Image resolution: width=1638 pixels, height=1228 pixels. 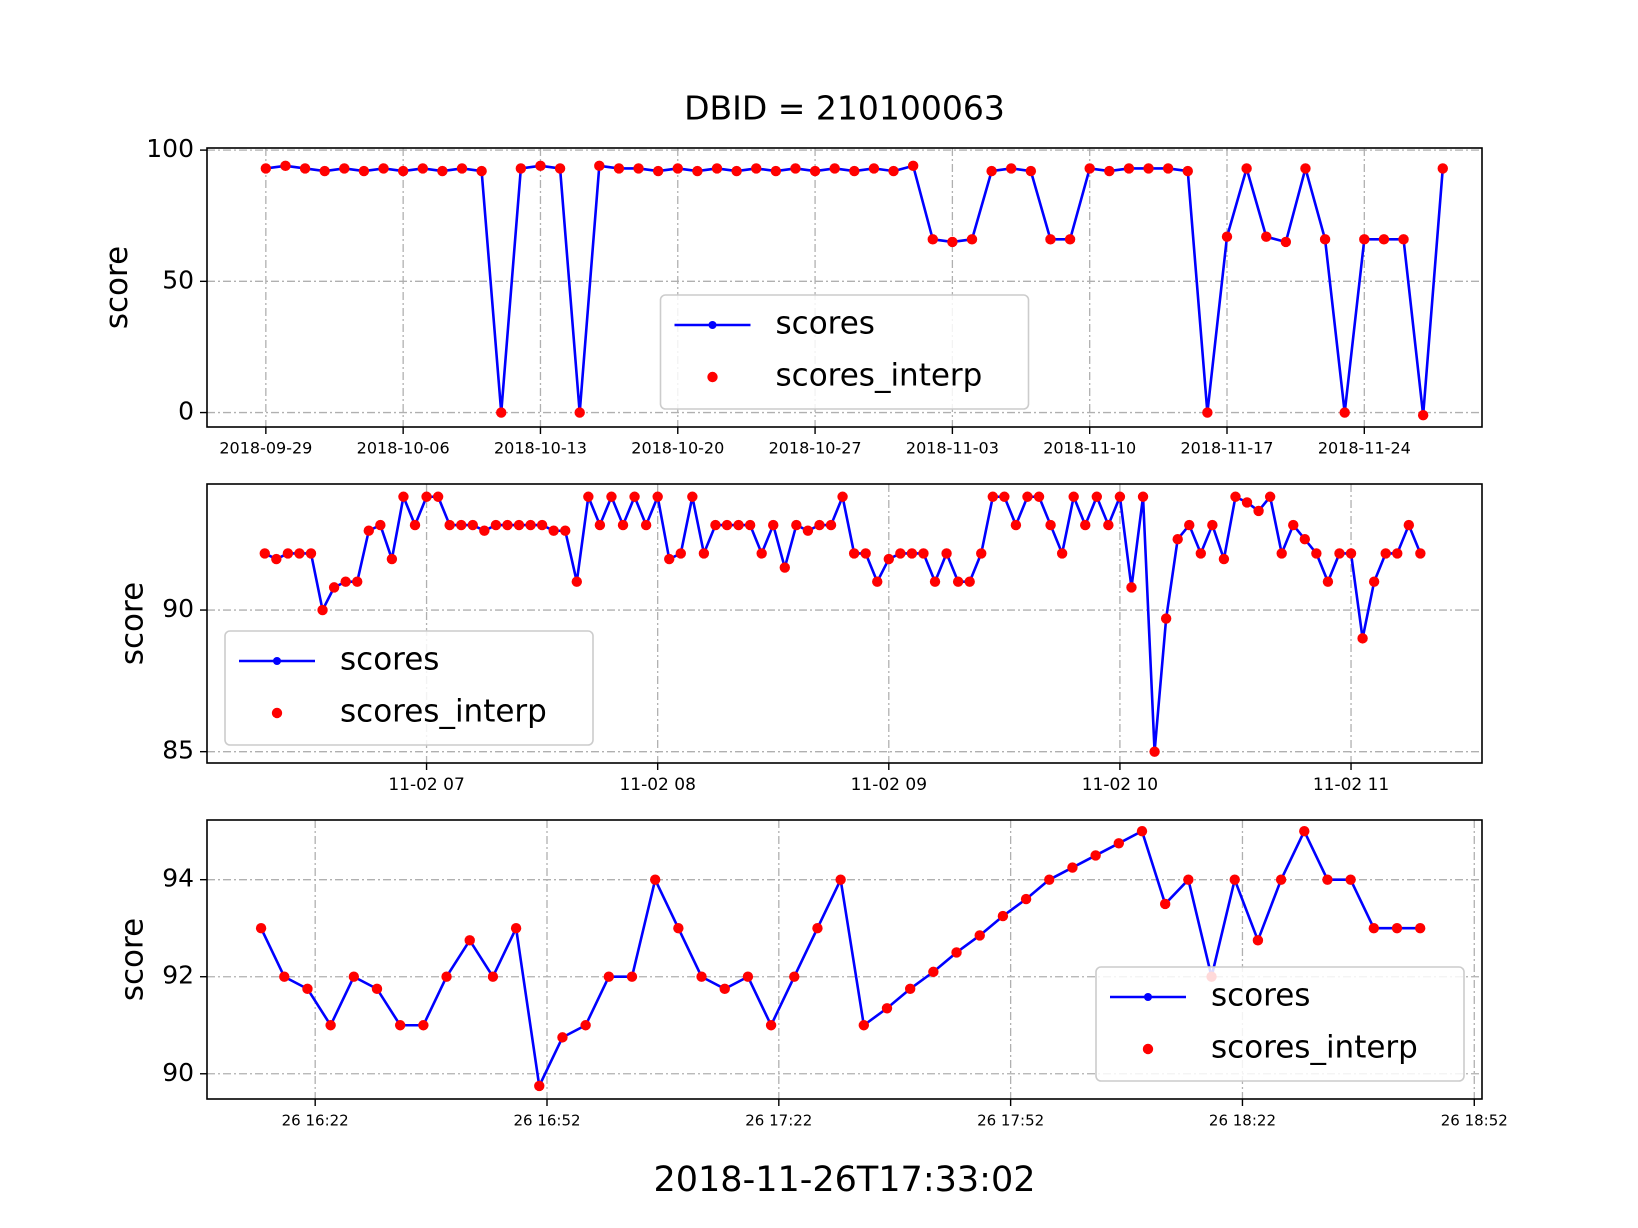 What do you see at coordinates (403, 448) in the screenshot?
I see `x-tick-label: 2018-10-06` at bounding box center [403, 448].